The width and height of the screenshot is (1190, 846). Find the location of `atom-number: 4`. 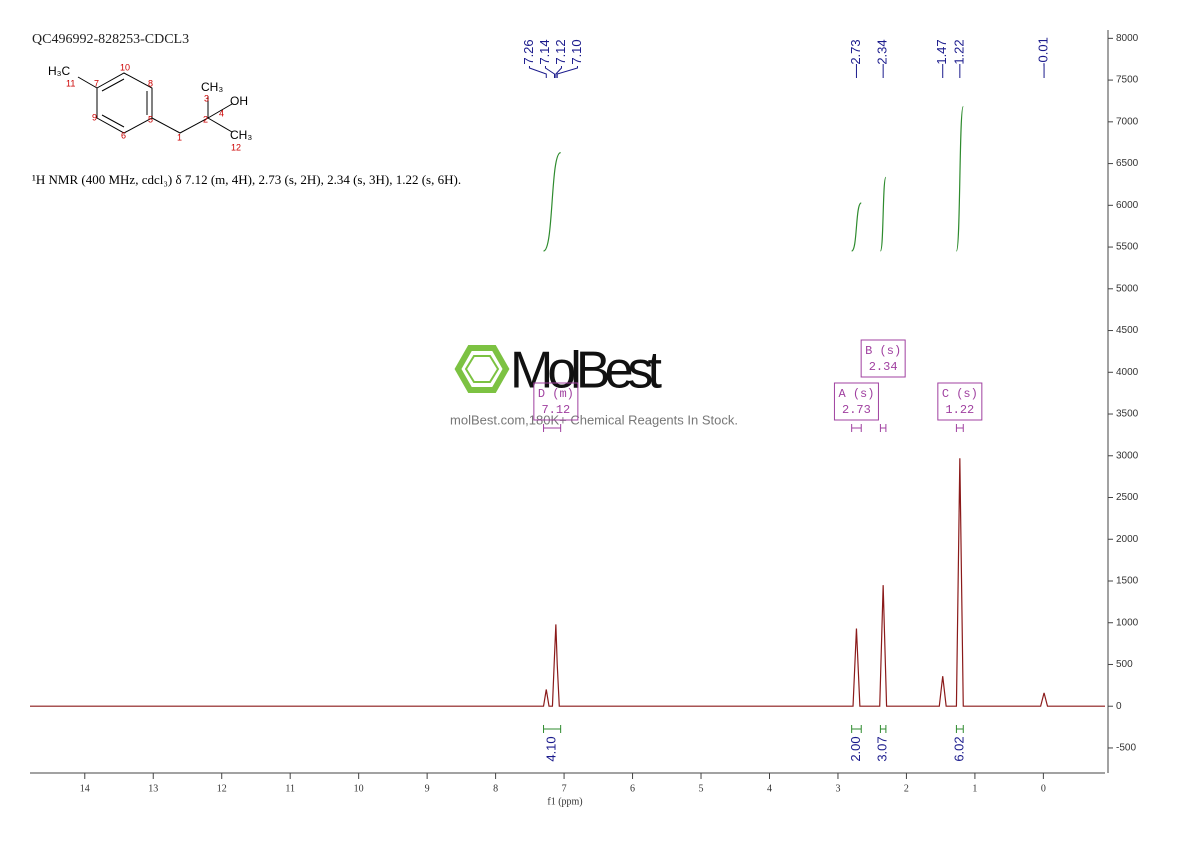

atom-number: 4 is located at coordinates (221, 113).